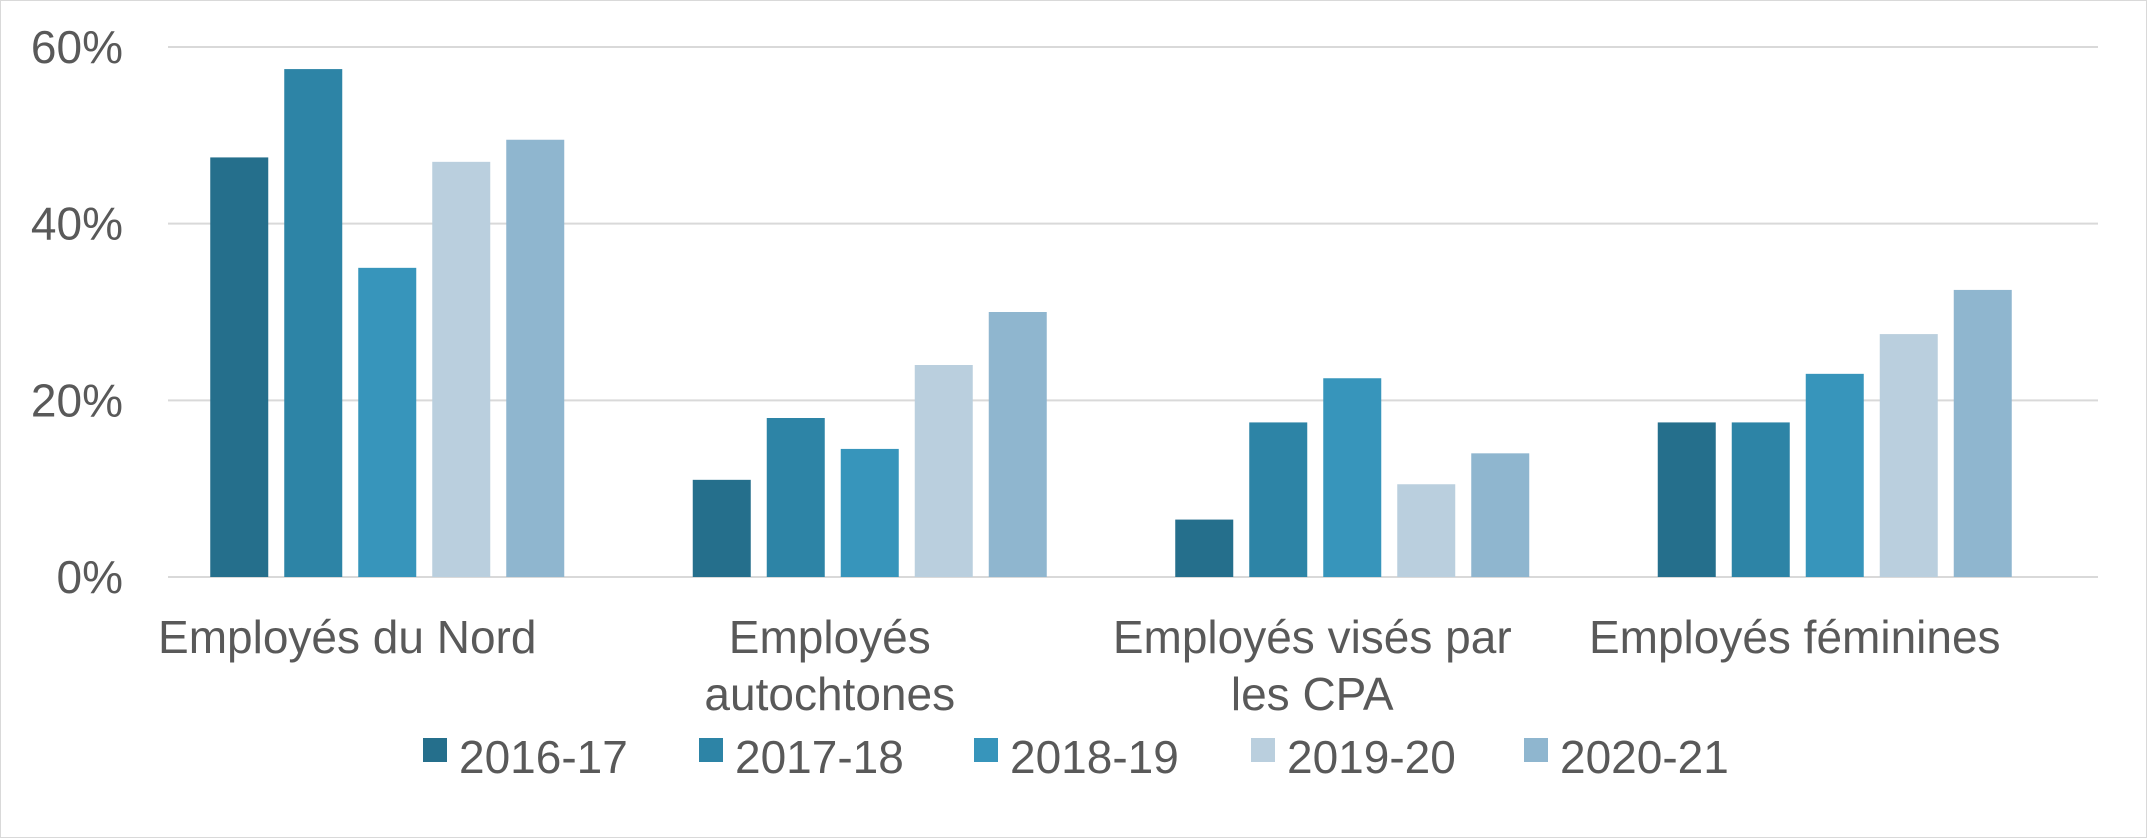 This screenshot has width=2147, height=838. What do you see at coordinates (77, 47) in the screenshot?
I see `y-tick-label: 60%` at bounding box center [77, 47].